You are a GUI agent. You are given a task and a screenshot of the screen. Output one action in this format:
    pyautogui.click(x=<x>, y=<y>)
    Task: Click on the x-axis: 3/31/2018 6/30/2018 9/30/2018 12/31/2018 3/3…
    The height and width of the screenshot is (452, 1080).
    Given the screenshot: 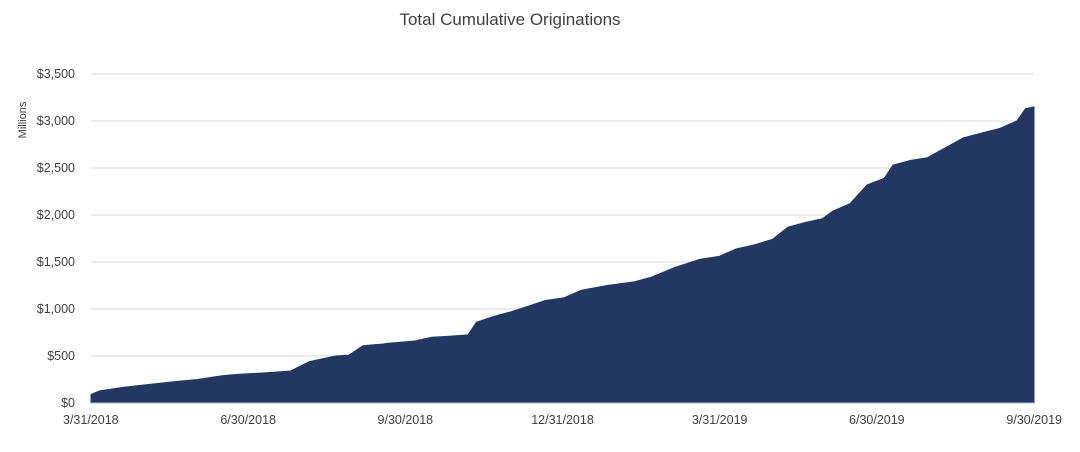 What is the action you would take?
    pyautogui.click(x=562, y=414)
    